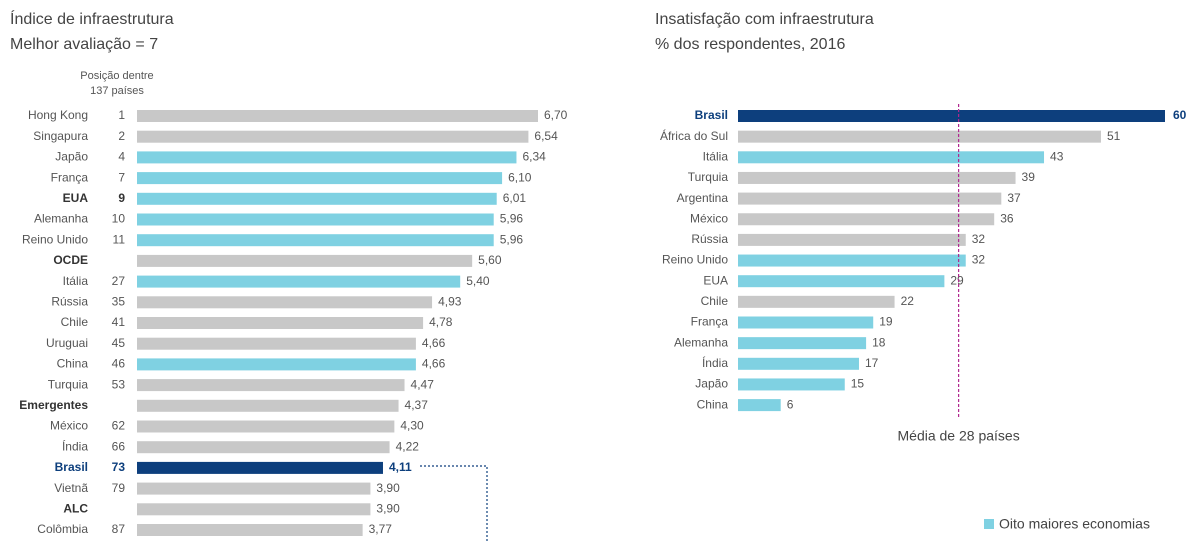  What do you see at coordinates (71, 488) in the screenshot?
I see `category-label: Vietnã` at bounding box center [71, 488].